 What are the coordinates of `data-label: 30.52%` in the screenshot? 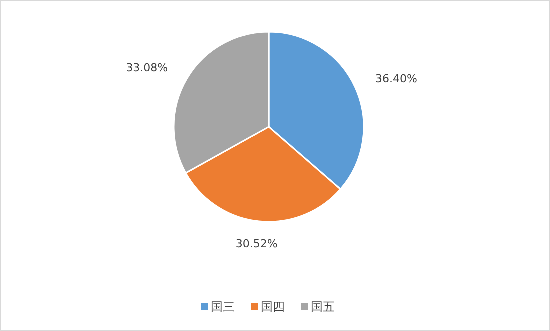 It's located at (257, 243).